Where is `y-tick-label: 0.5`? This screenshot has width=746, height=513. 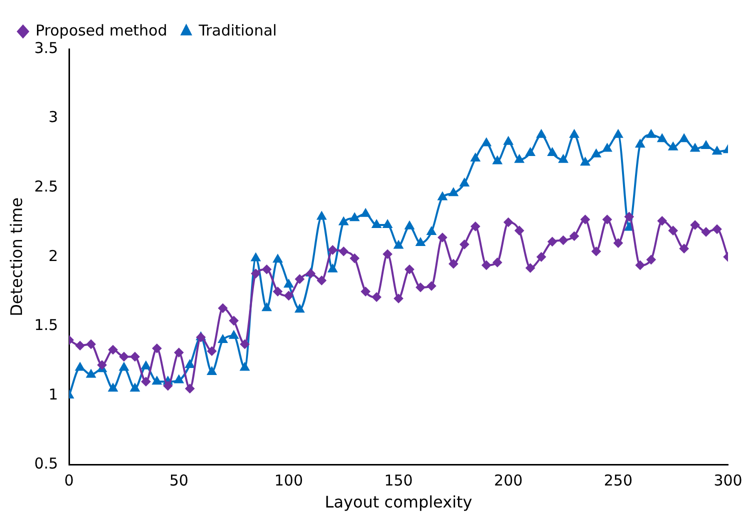
y-tick-label: 0.5 is located at coordinates (46, 463).